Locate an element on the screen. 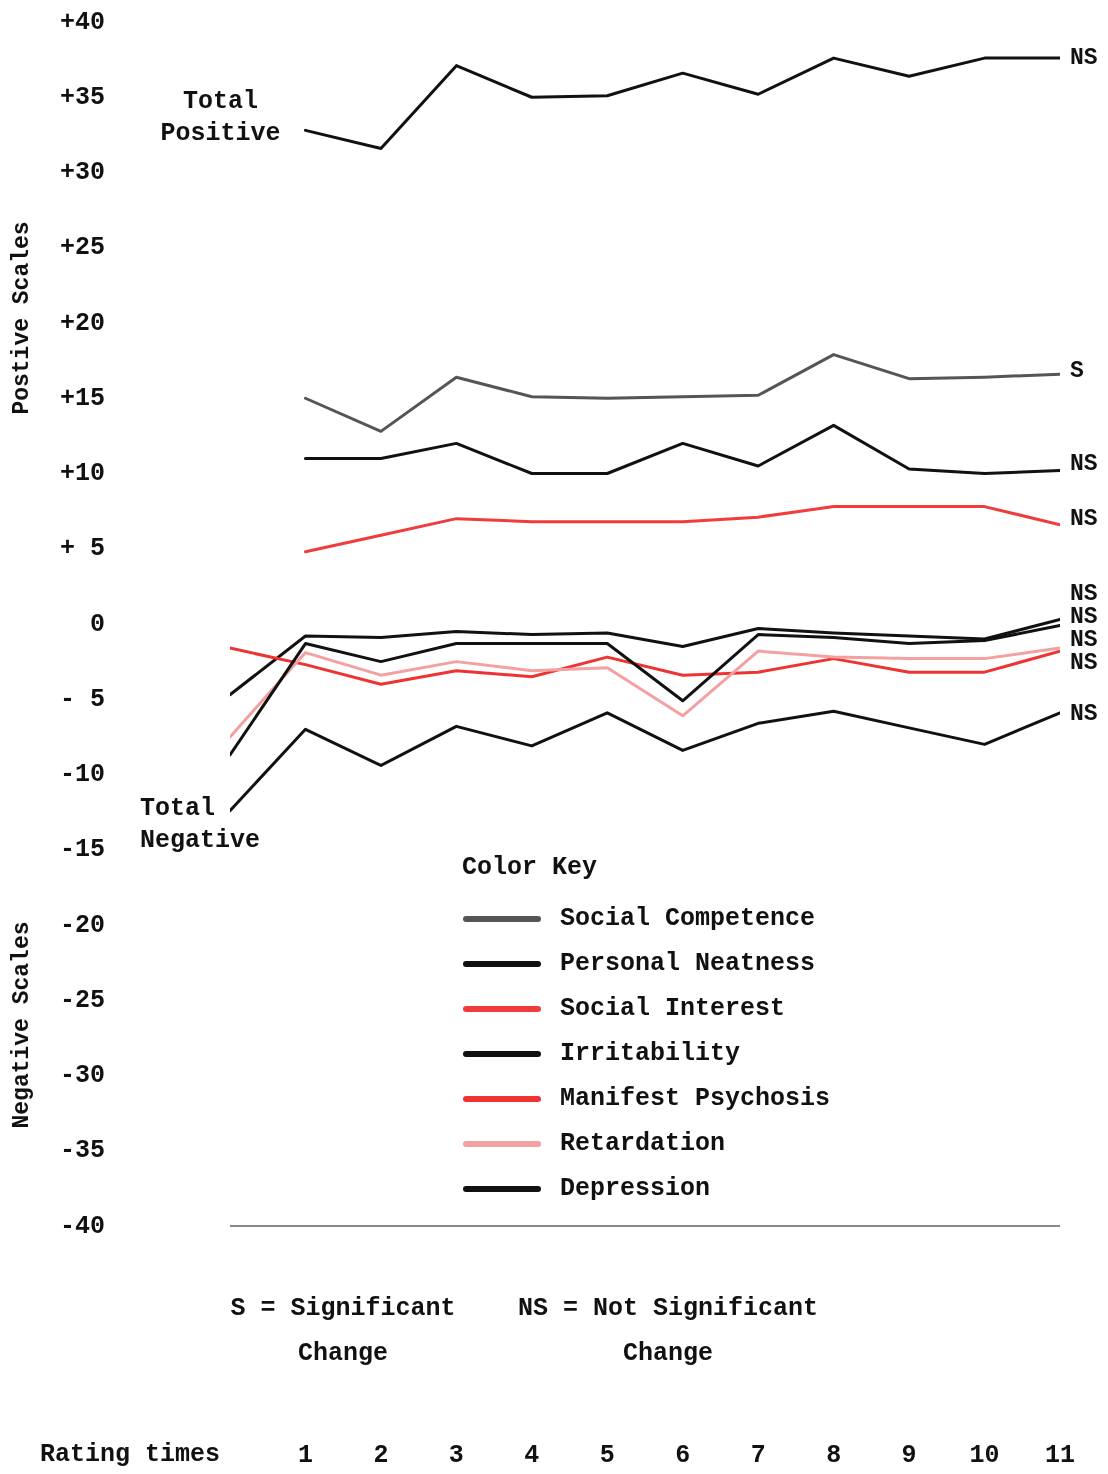 The width and height of the screenshot is (1108, 1474). legend-label: Social Competence is located at coordinates (688, 918).